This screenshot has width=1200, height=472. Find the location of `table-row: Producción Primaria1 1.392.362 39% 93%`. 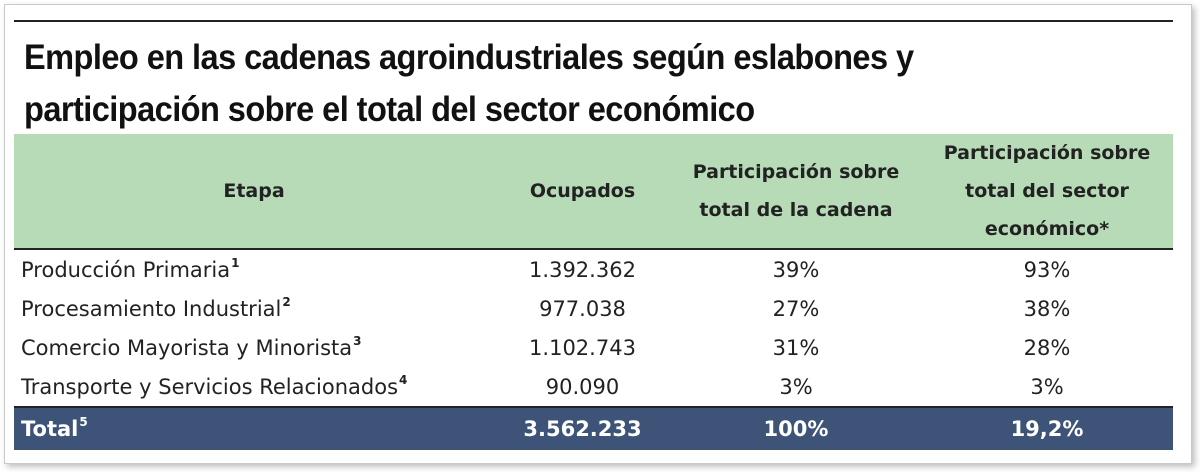

table-row: Producción Primaria1 1.392.362 39% 93% is located at coordinates (593, 269).